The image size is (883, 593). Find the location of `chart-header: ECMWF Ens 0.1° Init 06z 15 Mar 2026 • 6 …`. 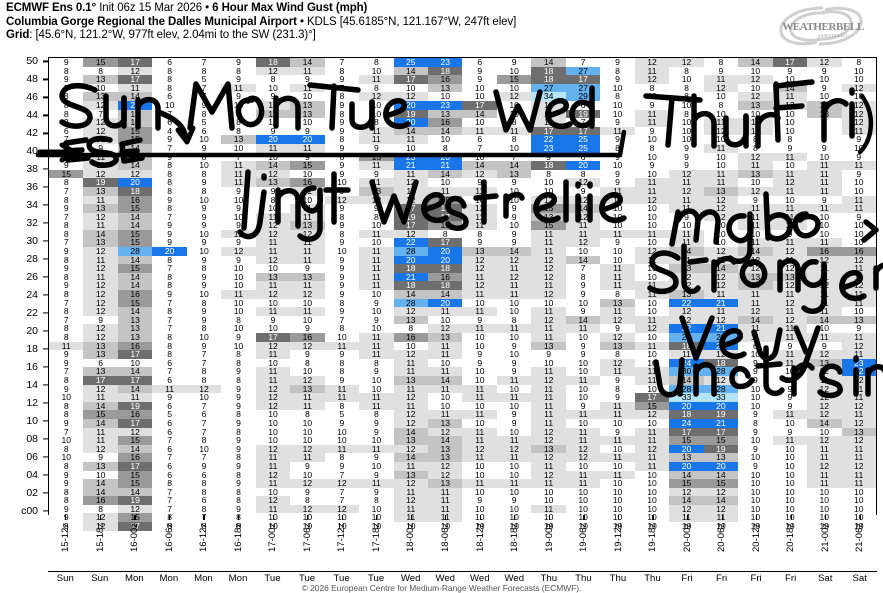

chart-header: ECMWF Ens 0.1° Init 06z 15 Mar 2026 • 6 … is located at coordinates (406, 22).